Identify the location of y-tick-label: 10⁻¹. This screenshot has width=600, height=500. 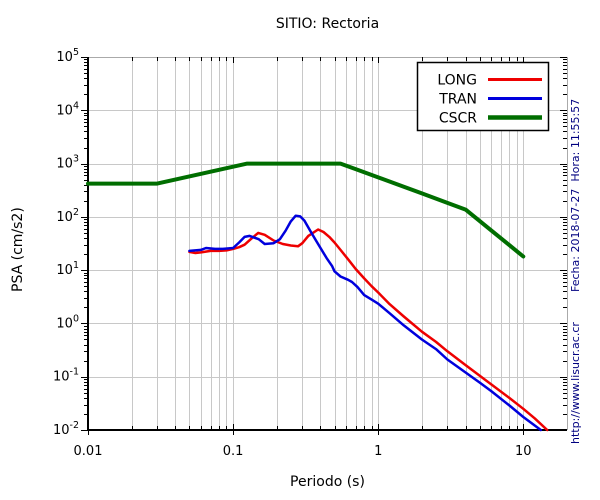
(66, 376).